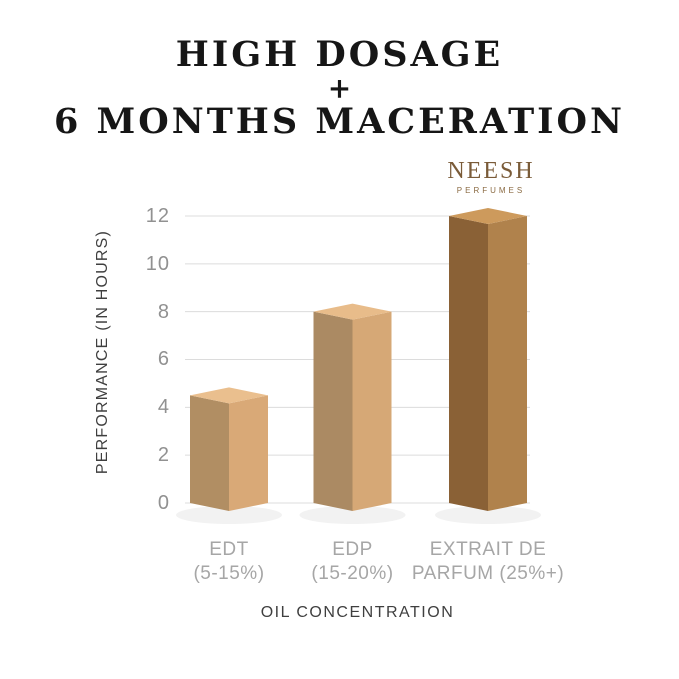 This screenshot has width=679, height=679. Describe the element at coordinates (352, 311) in the screenshot. I see `bar-1-top-face` at that location.